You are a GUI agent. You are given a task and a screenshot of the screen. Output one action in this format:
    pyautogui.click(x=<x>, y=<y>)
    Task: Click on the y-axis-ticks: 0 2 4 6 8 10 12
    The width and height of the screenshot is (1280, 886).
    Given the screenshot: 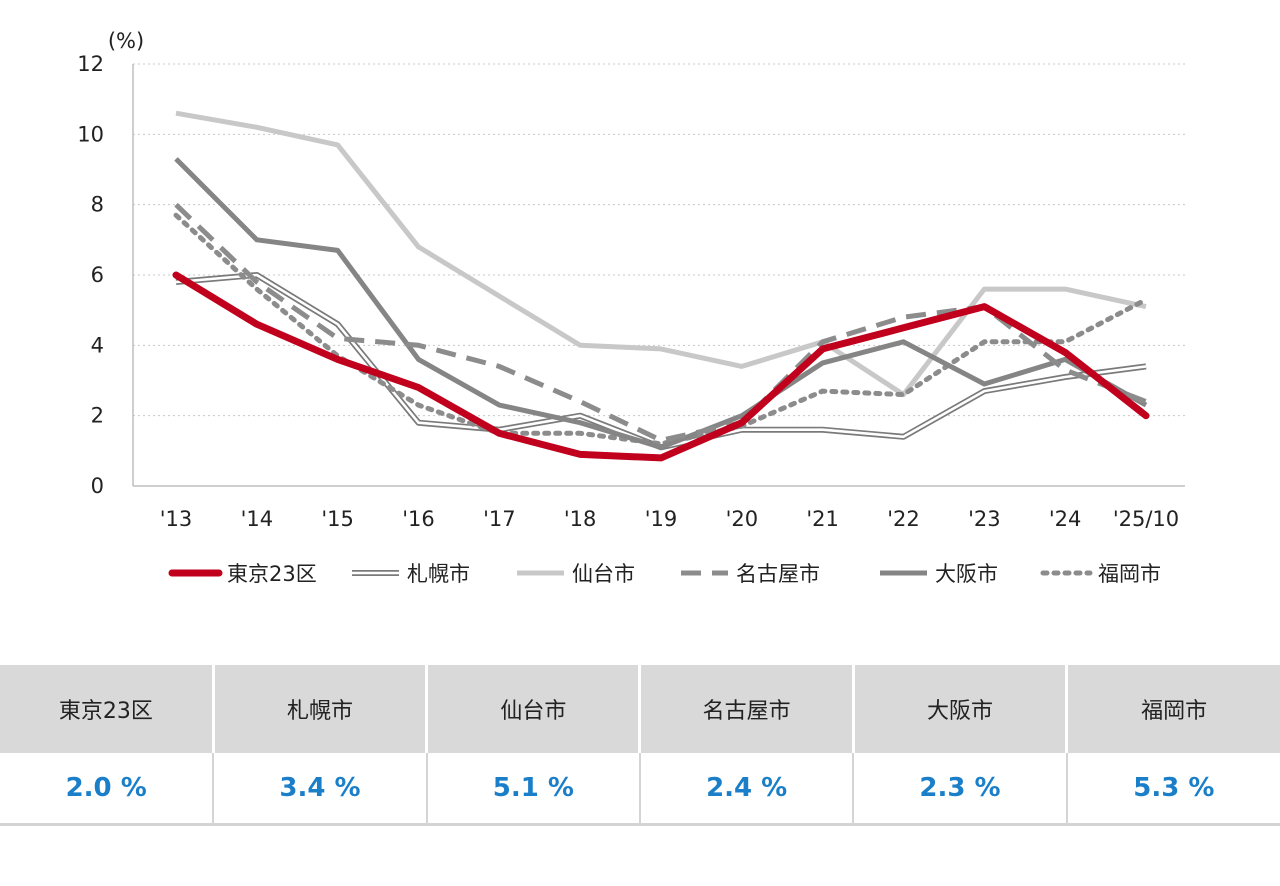 What is the action you would take?
    pyautogui.click(x=90, y=275)
    